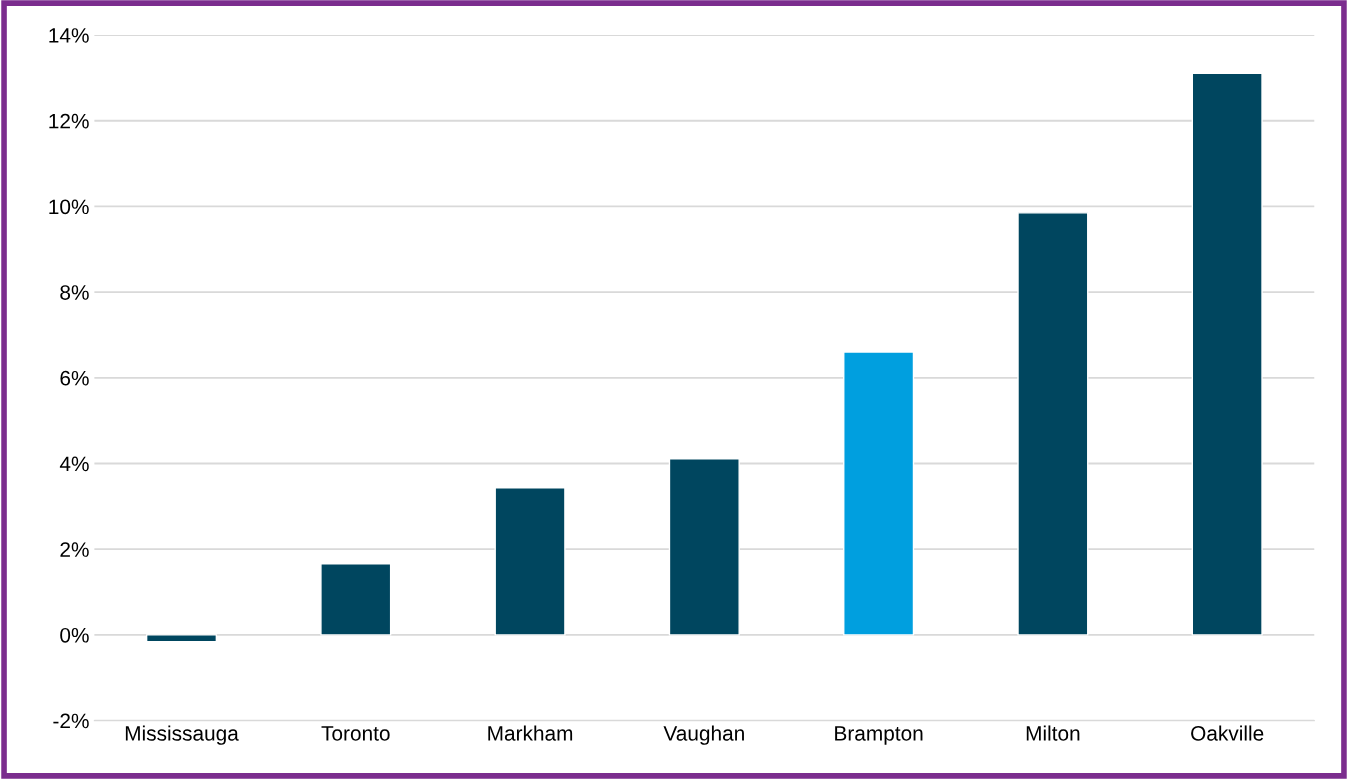 The image size is (1348, 779). Describe the element at coordinates (74, 378) in the screenshot. I see `y-tick-label: 6%` at that location.